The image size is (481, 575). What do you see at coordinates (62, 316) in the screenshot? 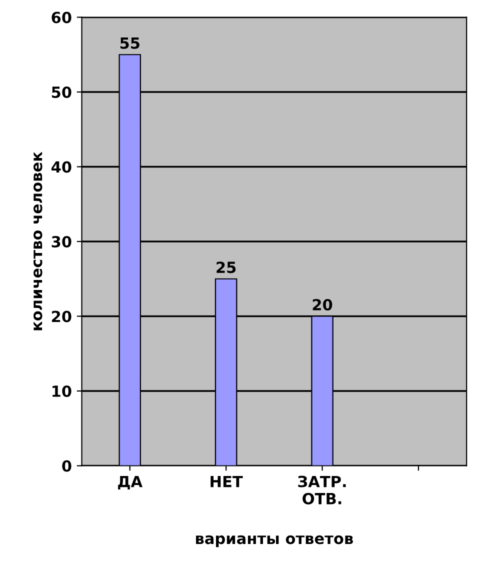
I see `y-tick-label: 20` at bounding box center [62, 316].